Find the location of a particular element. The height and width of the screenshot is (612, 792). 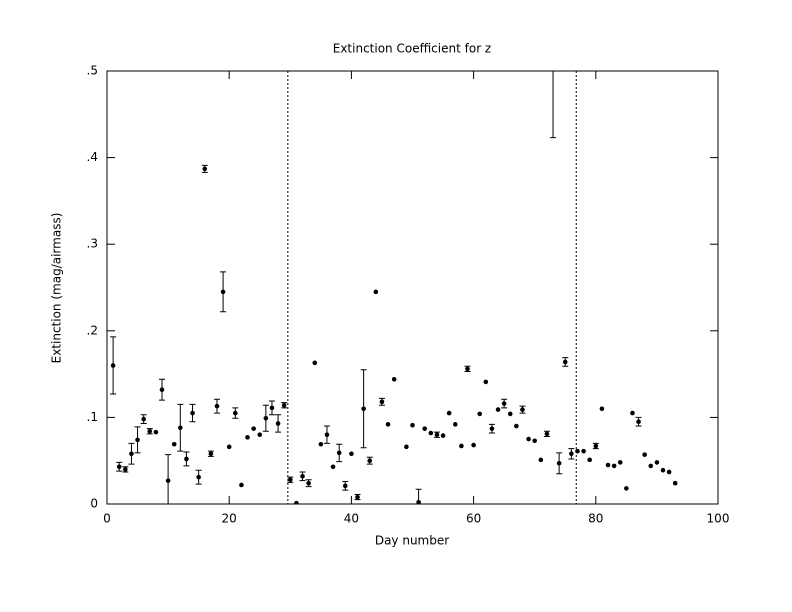

x-tick-label: 40 is located at coordinates (351, 519).